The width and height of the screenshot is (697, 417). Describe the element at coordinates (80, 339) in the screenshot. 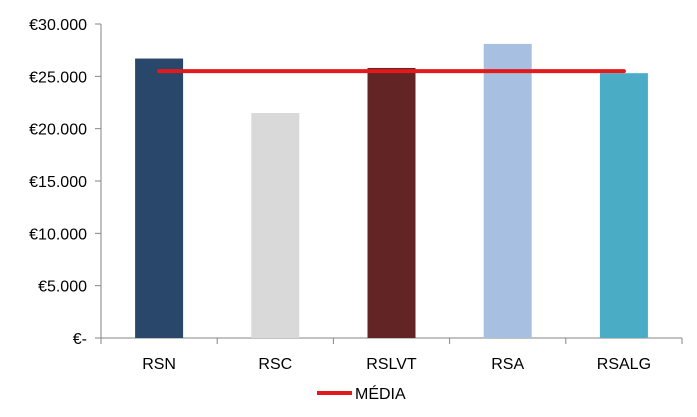

I see `y-tick-label: €-` at that location.